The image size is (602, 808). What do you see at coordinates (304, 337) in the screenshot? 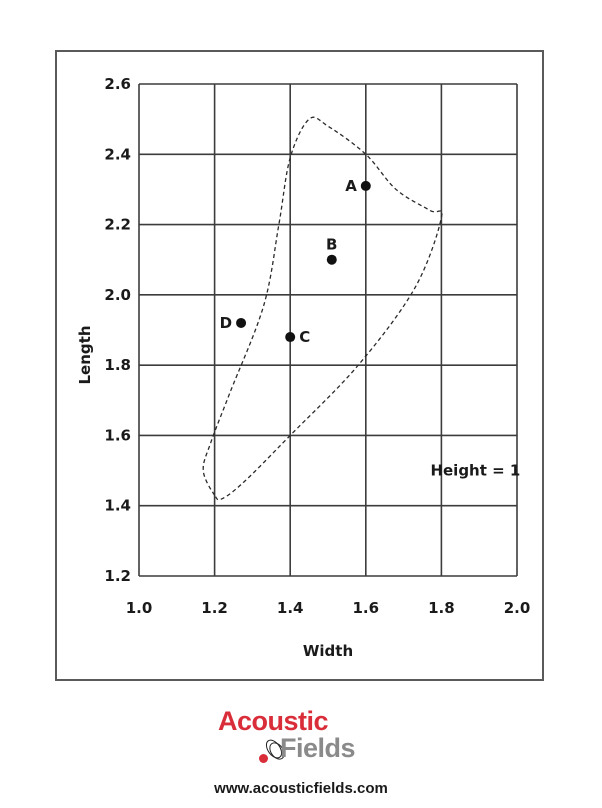
I see `point-label-c: C` at bounding box center [304, 337].